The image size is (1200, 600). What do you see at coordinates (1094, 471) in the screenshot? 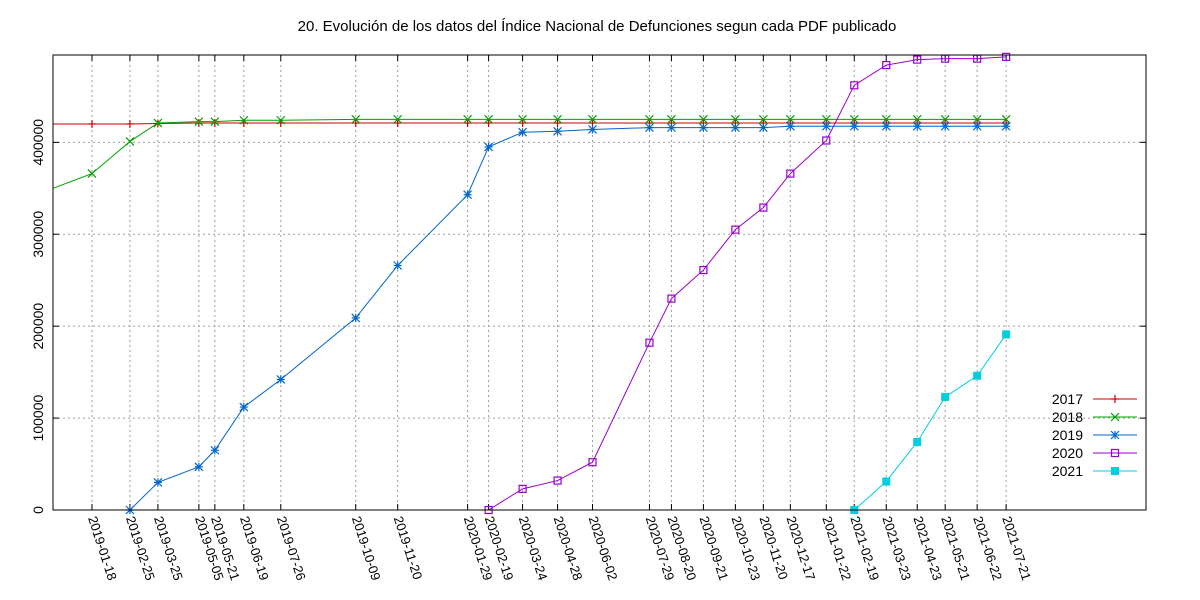
I see `legend-item-2021: 2021` at bounding box center [1094, 471].